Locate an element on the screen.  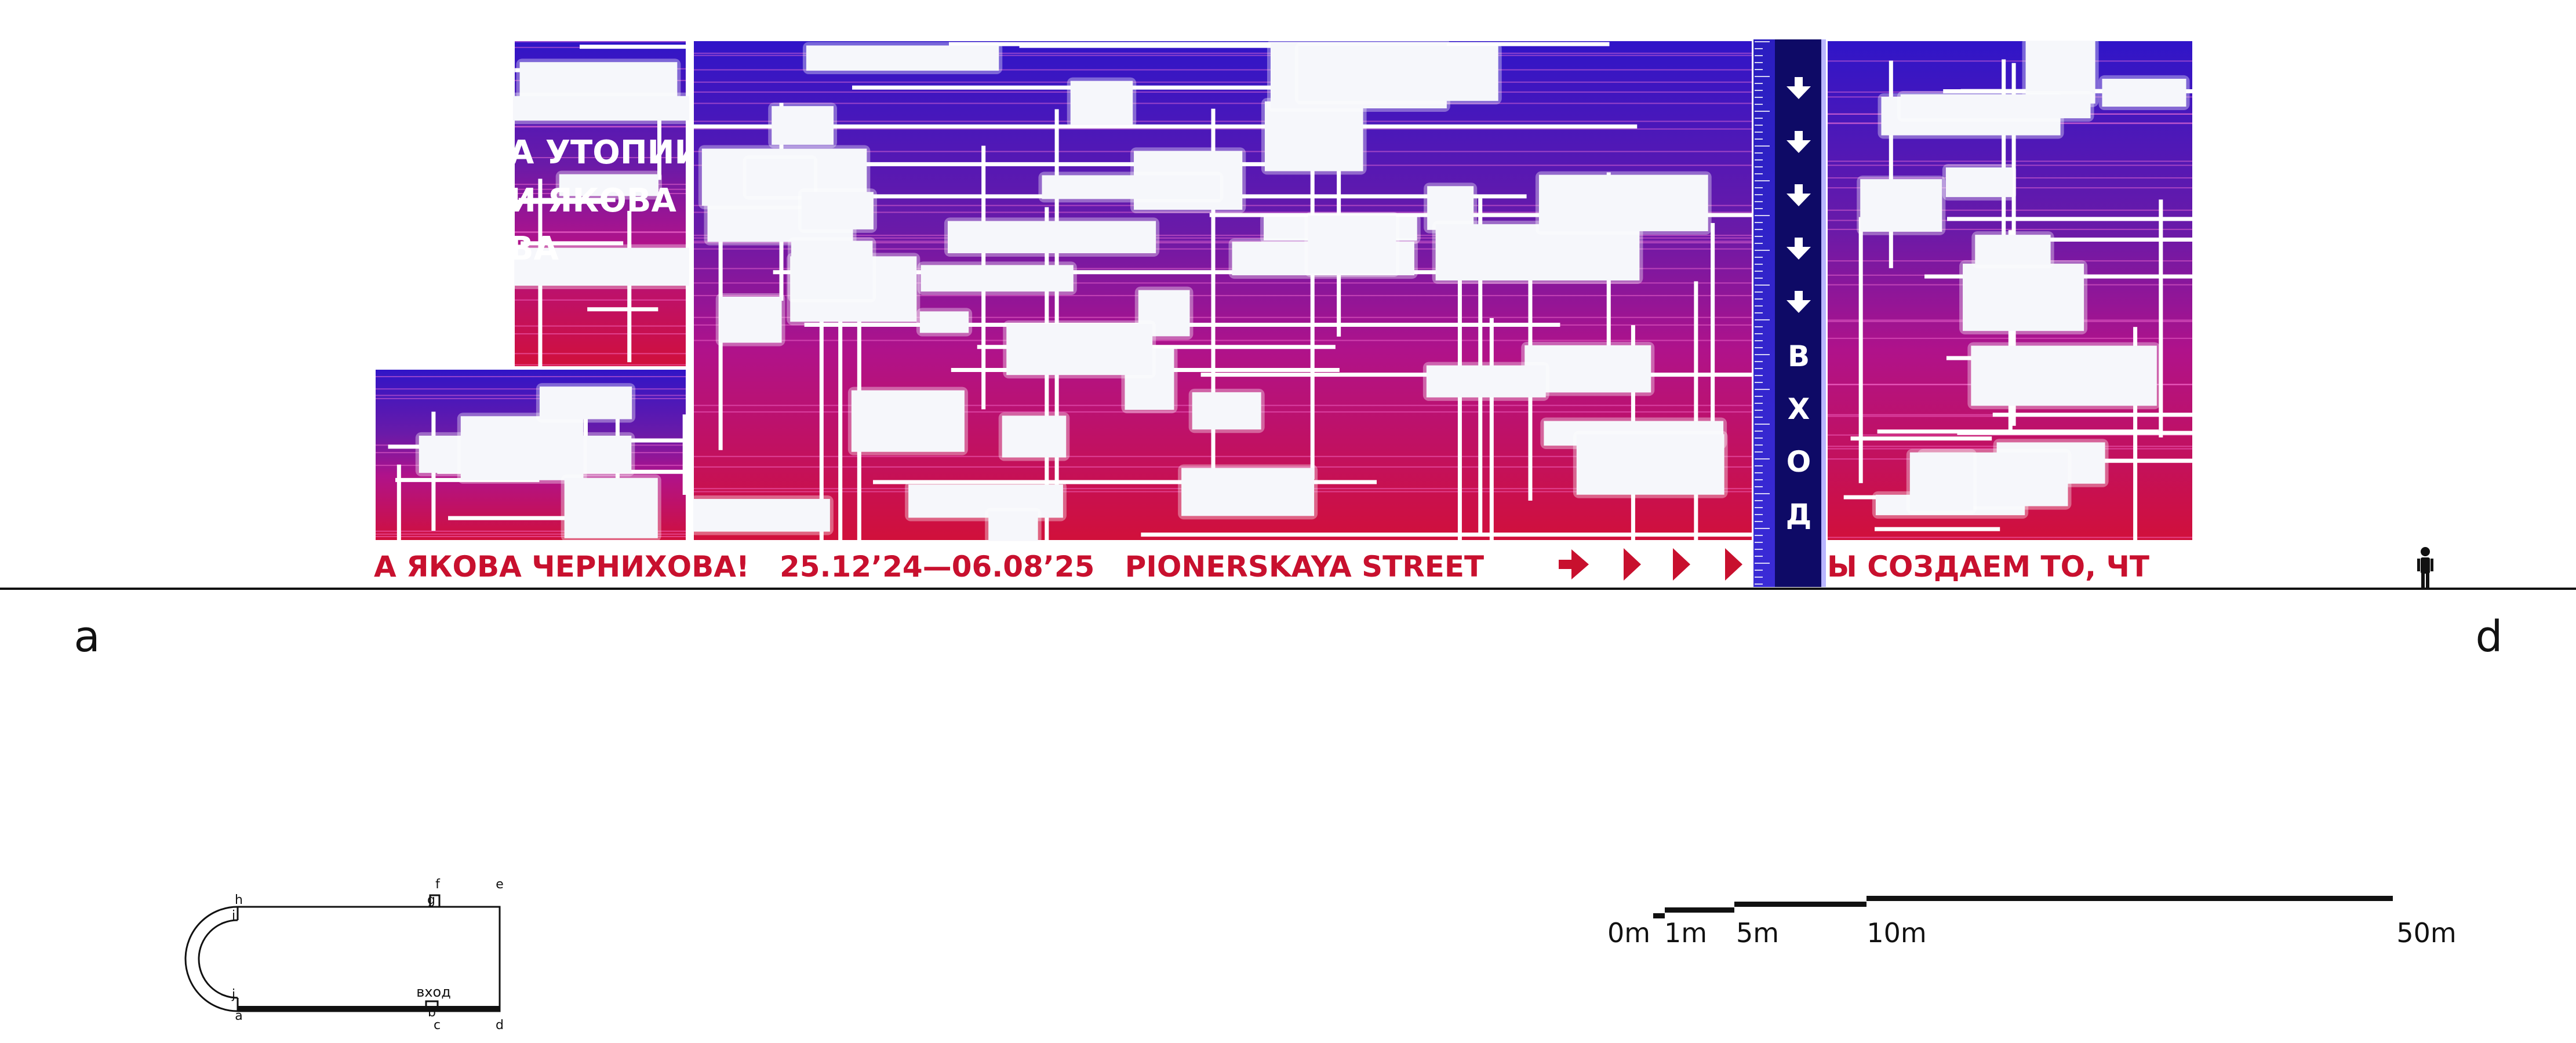
plan-point-j: j is located at coordinates (233, 994).